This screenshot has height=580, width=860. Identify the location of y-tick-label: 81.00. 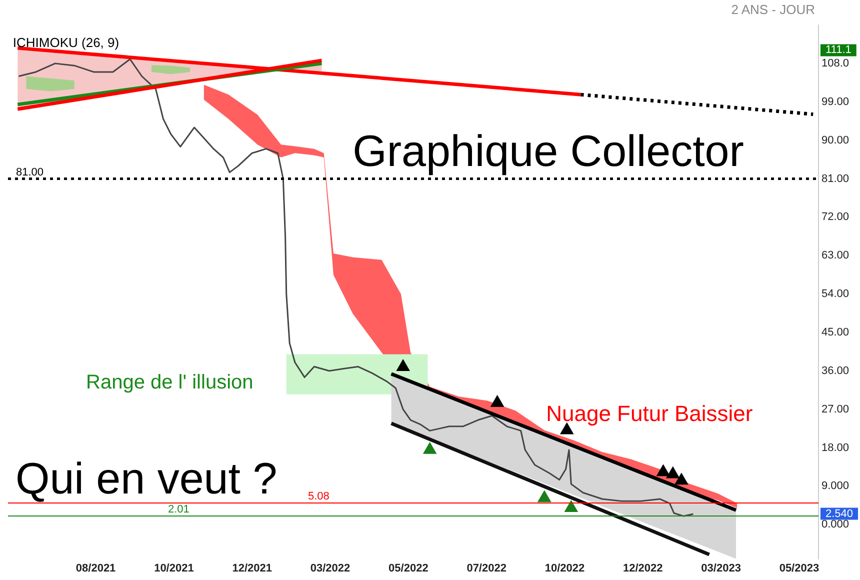
(835, 178).